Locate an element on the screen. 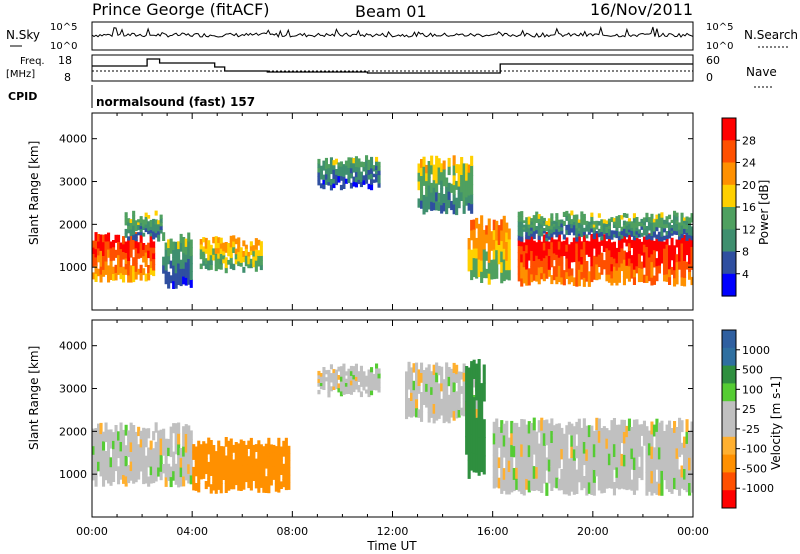 The width and height of the screenshot is (800, 554). colorbar-tick: 500 is located at coordinates (752, 370).